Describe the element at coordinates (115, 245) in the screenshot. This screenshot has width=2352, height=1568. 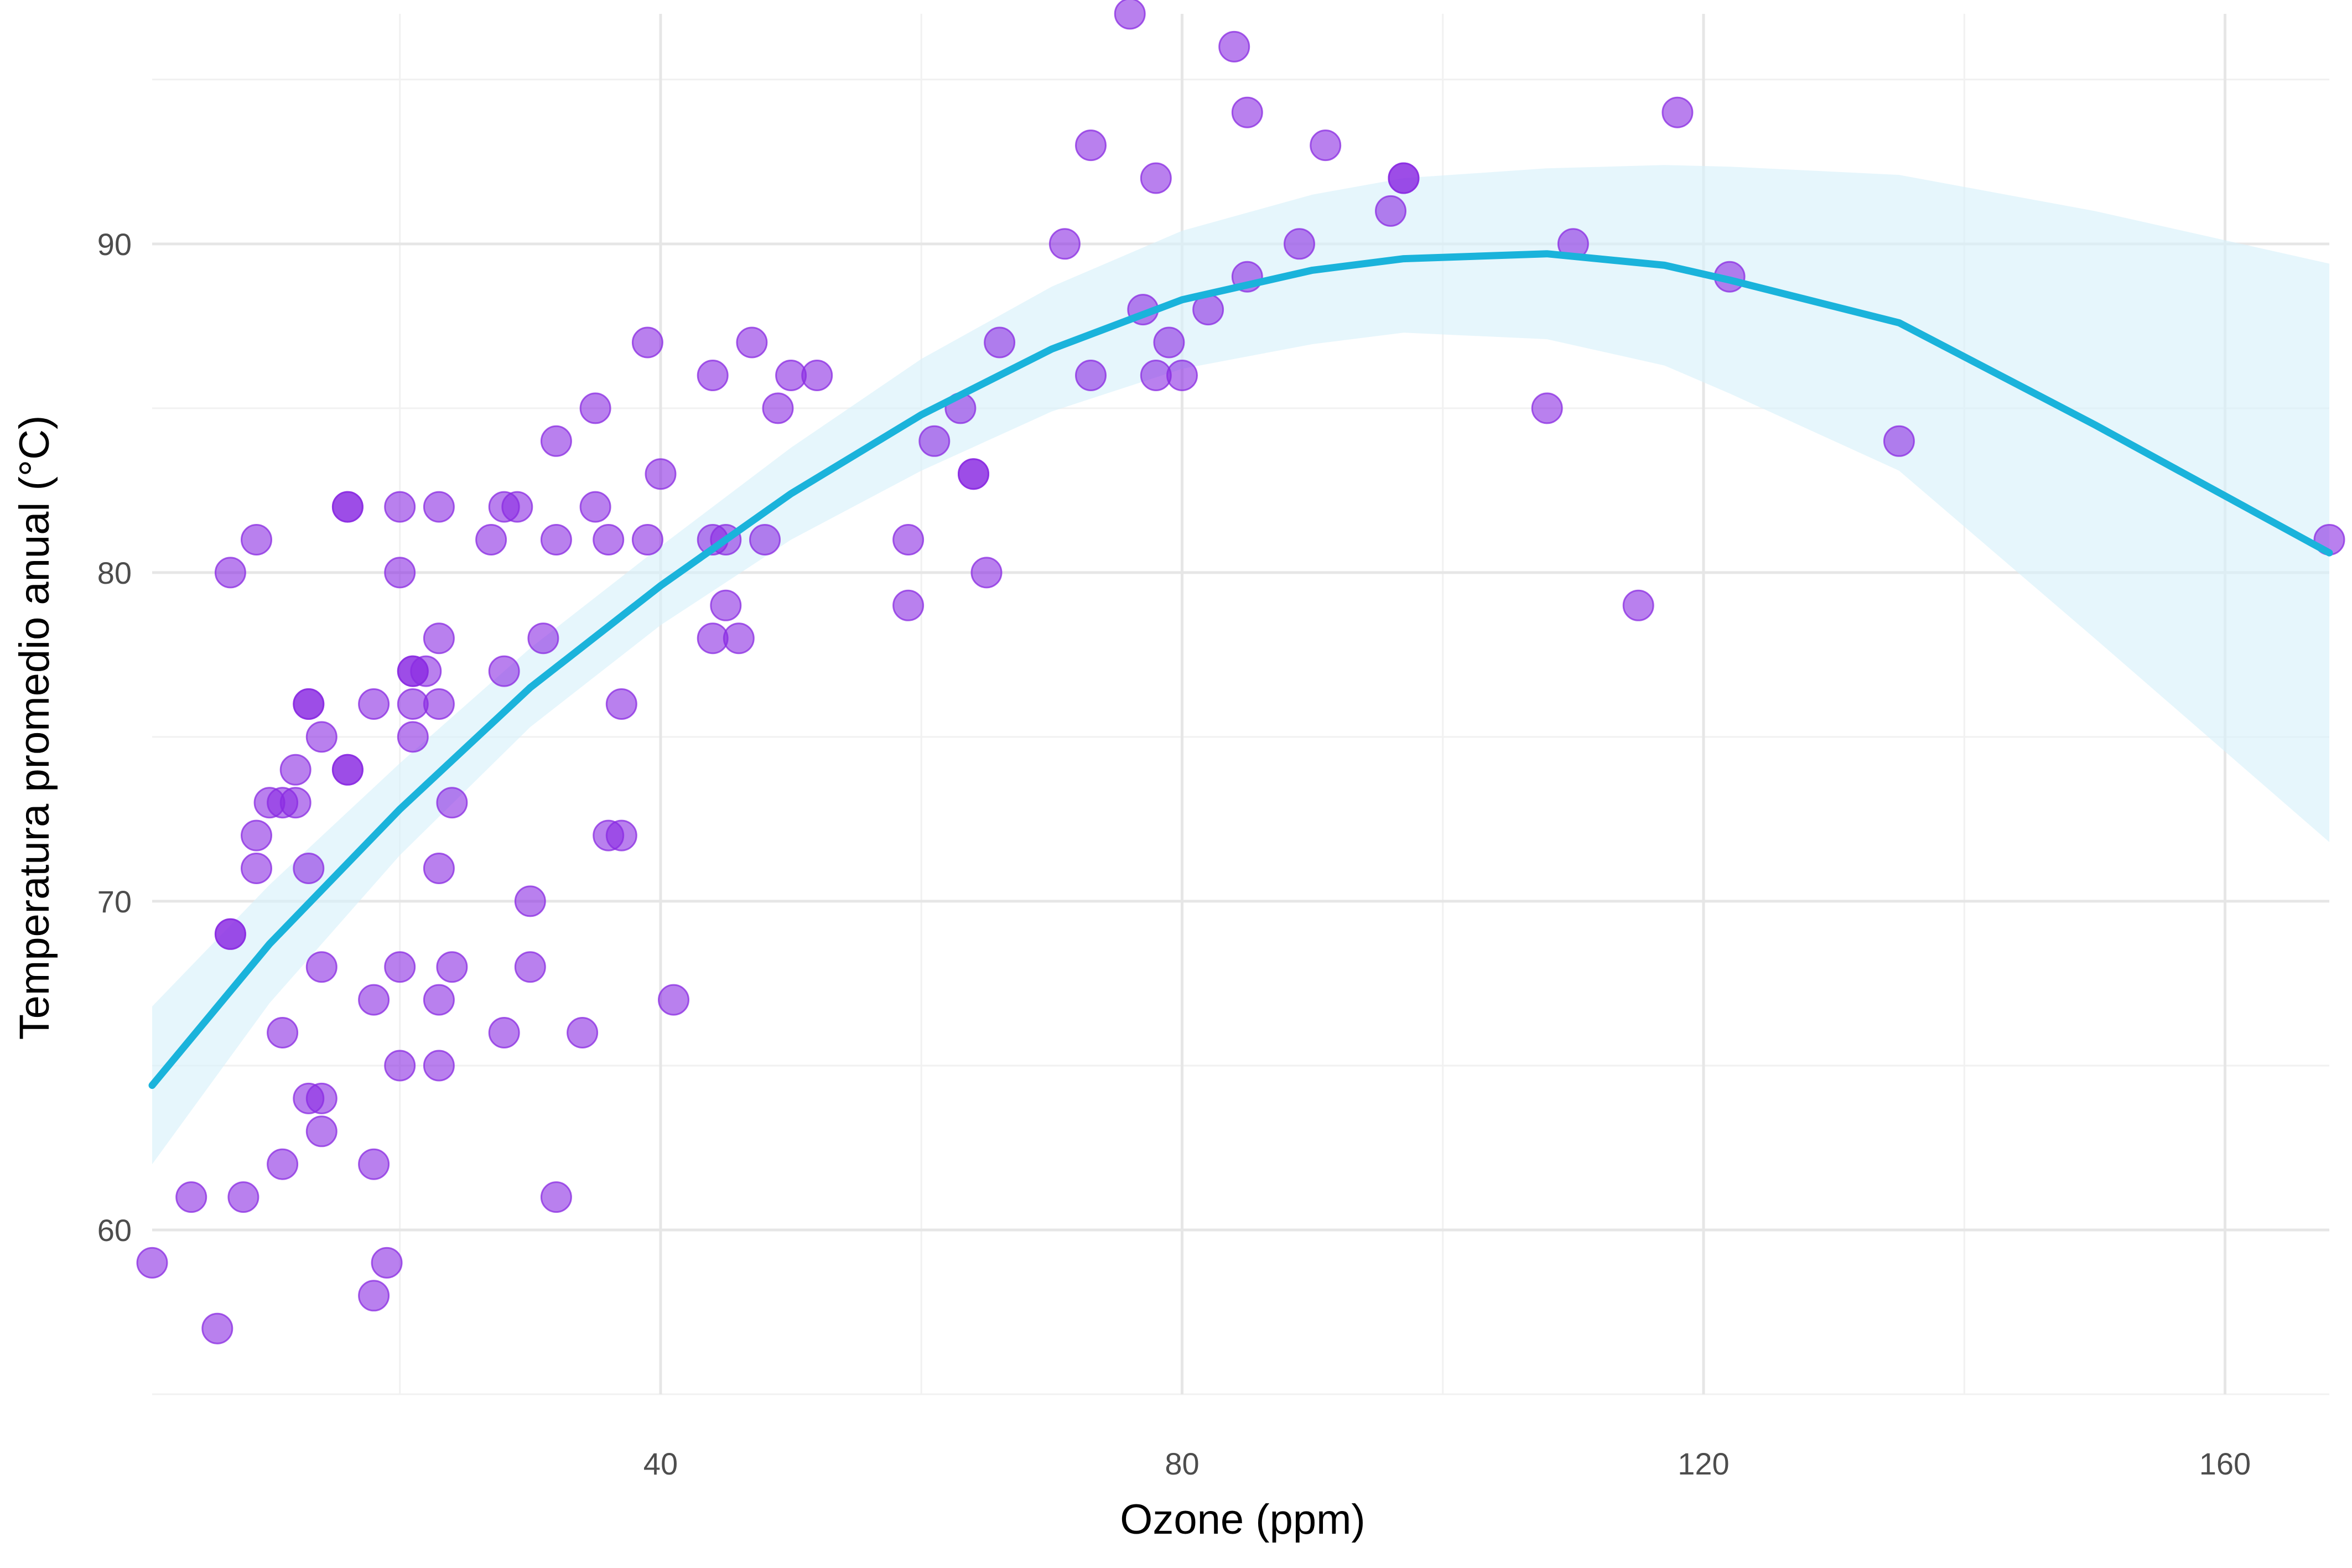
I see `y-tick-label: 90` at that location.